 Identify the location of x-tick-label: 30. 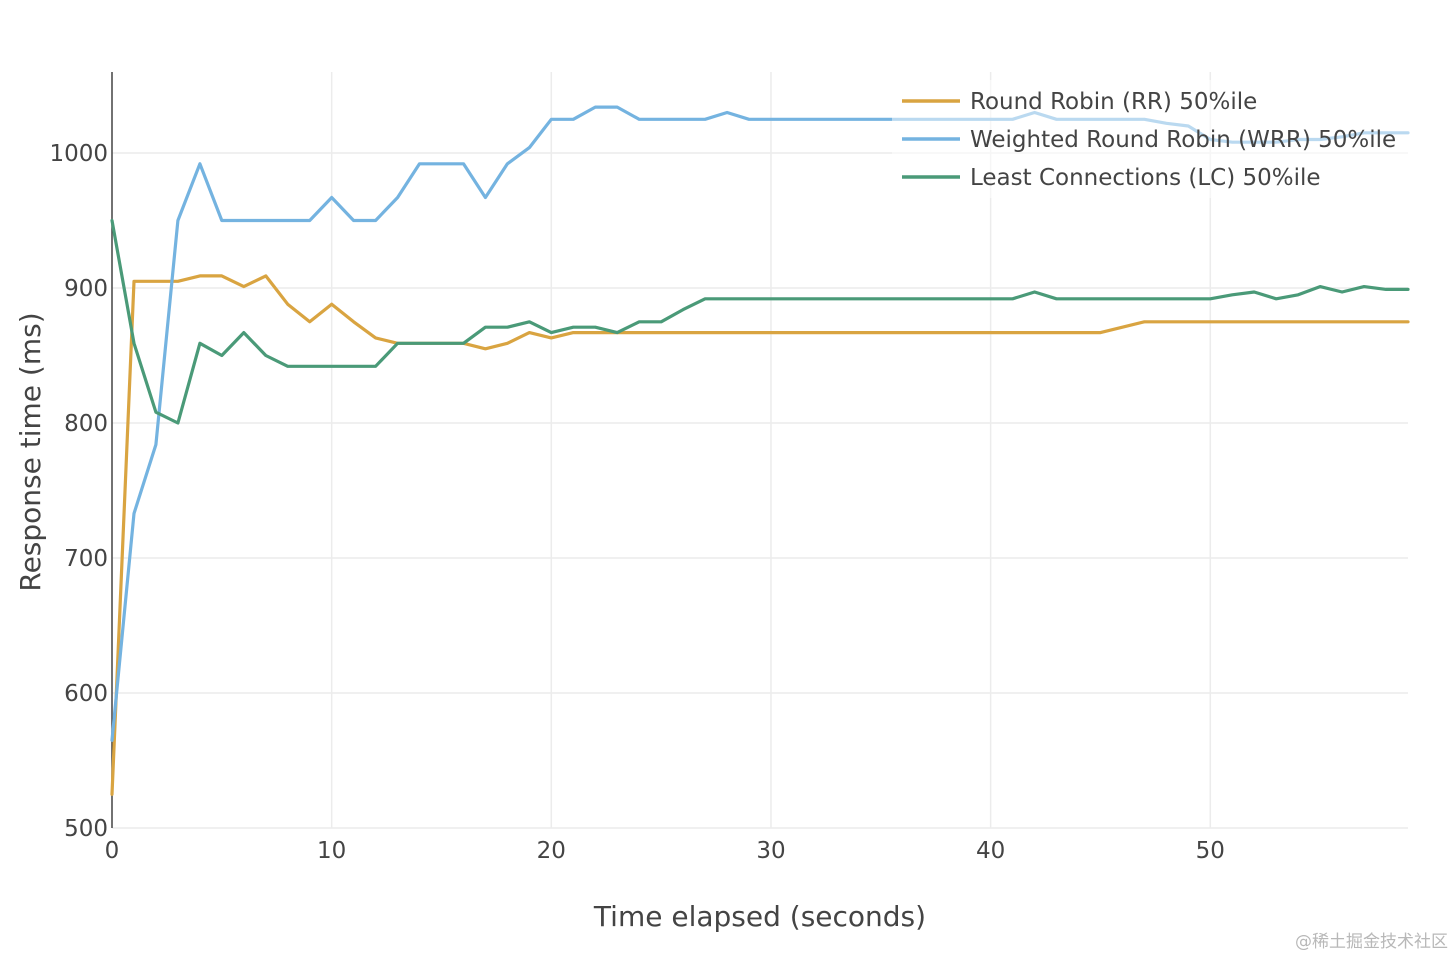
(770, 851).